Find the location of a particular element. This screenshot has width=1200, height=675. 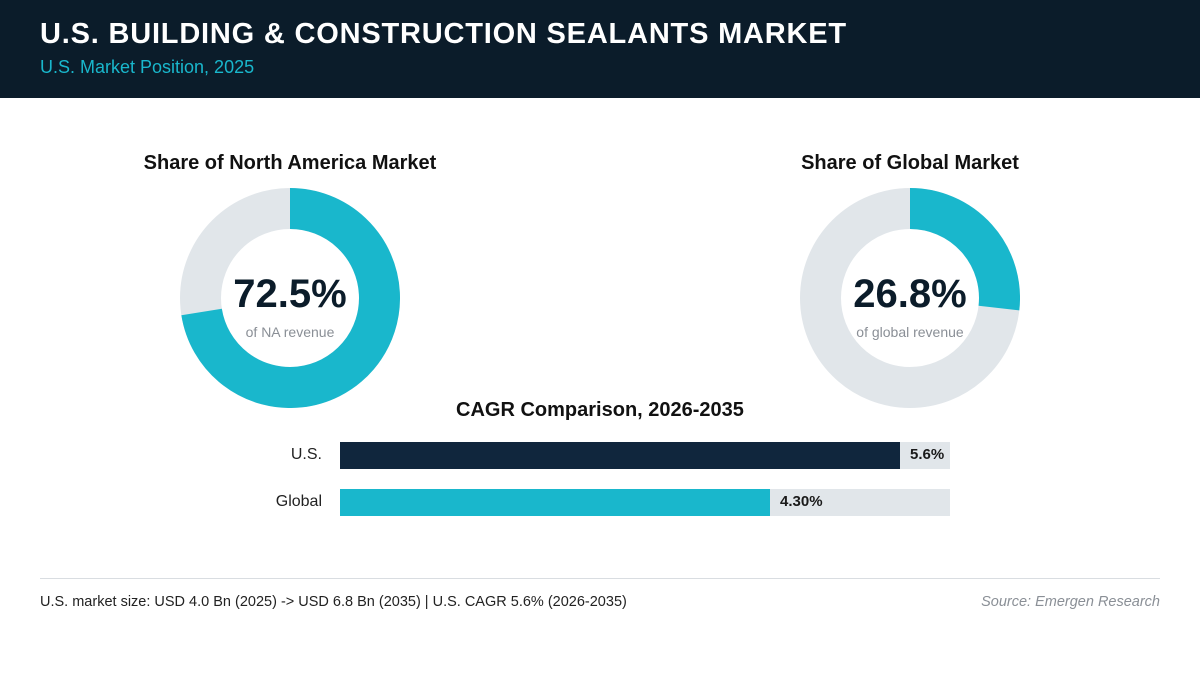

global-share-caption: of global revenue is located at coordinates (910, 332).